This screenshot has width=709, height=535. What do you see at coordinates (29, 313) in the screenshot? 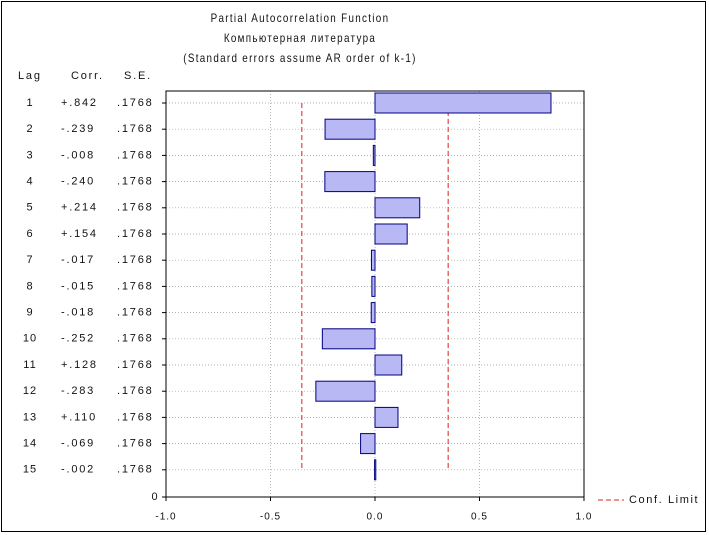
I see `lag-label: 9` at bounding box center [29, 313].